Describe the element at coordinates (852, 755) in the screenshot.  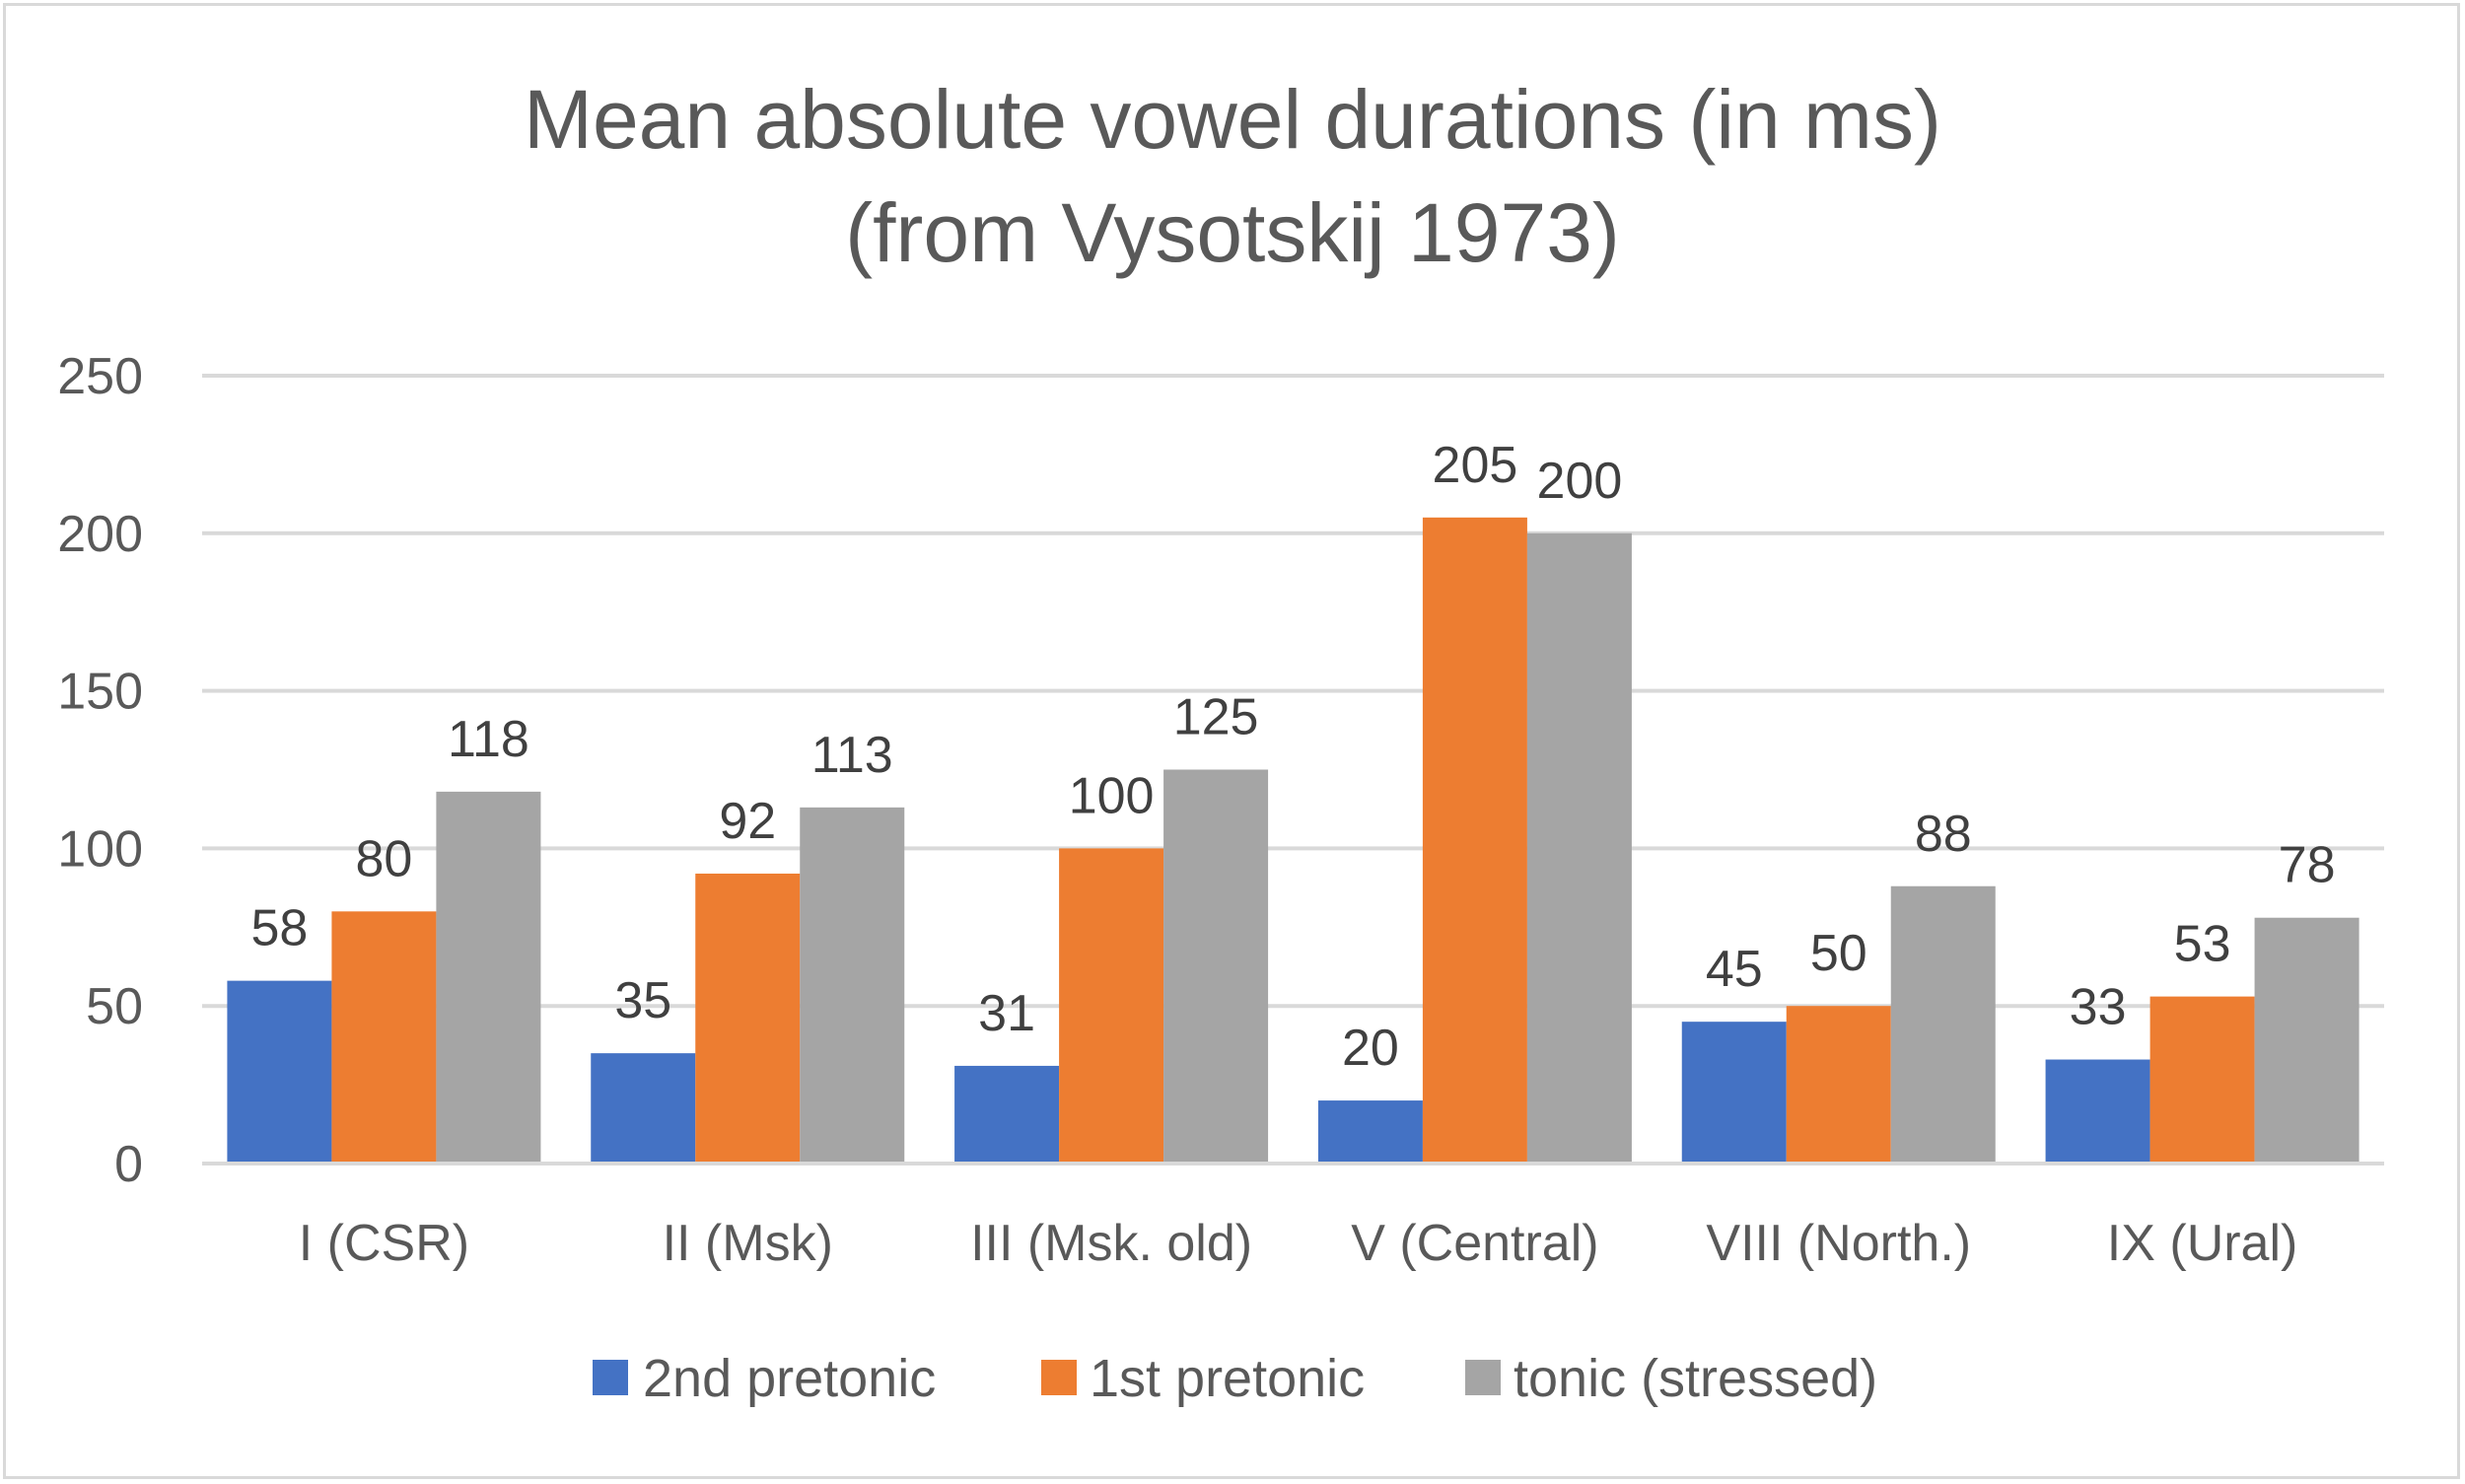
I see `data-label-2-series-3: 113` at that location.